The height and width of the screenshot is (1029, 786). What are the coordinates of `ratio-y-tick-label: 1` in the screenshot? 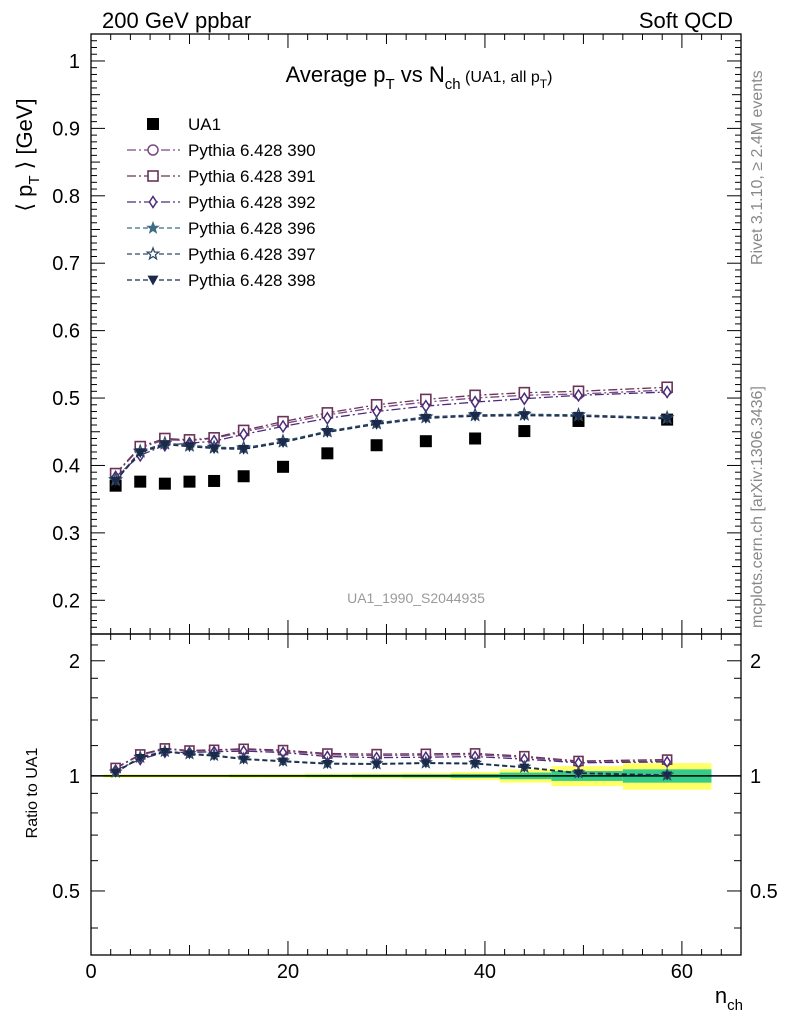 It's located at (74, 777).